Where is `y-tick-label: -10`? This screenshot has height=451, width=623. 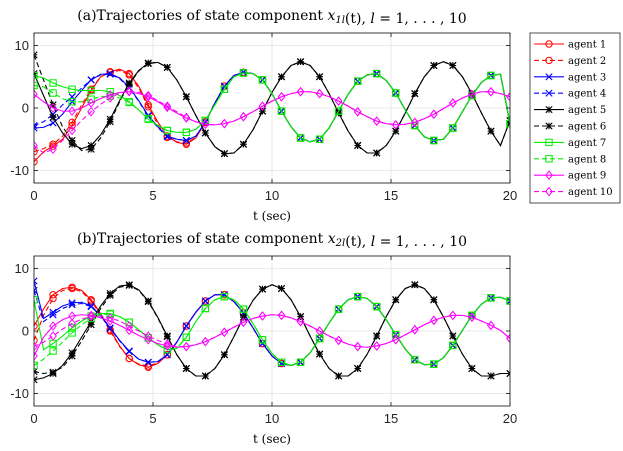 y-tick-label: -10 is located at coordinates (19, 393).